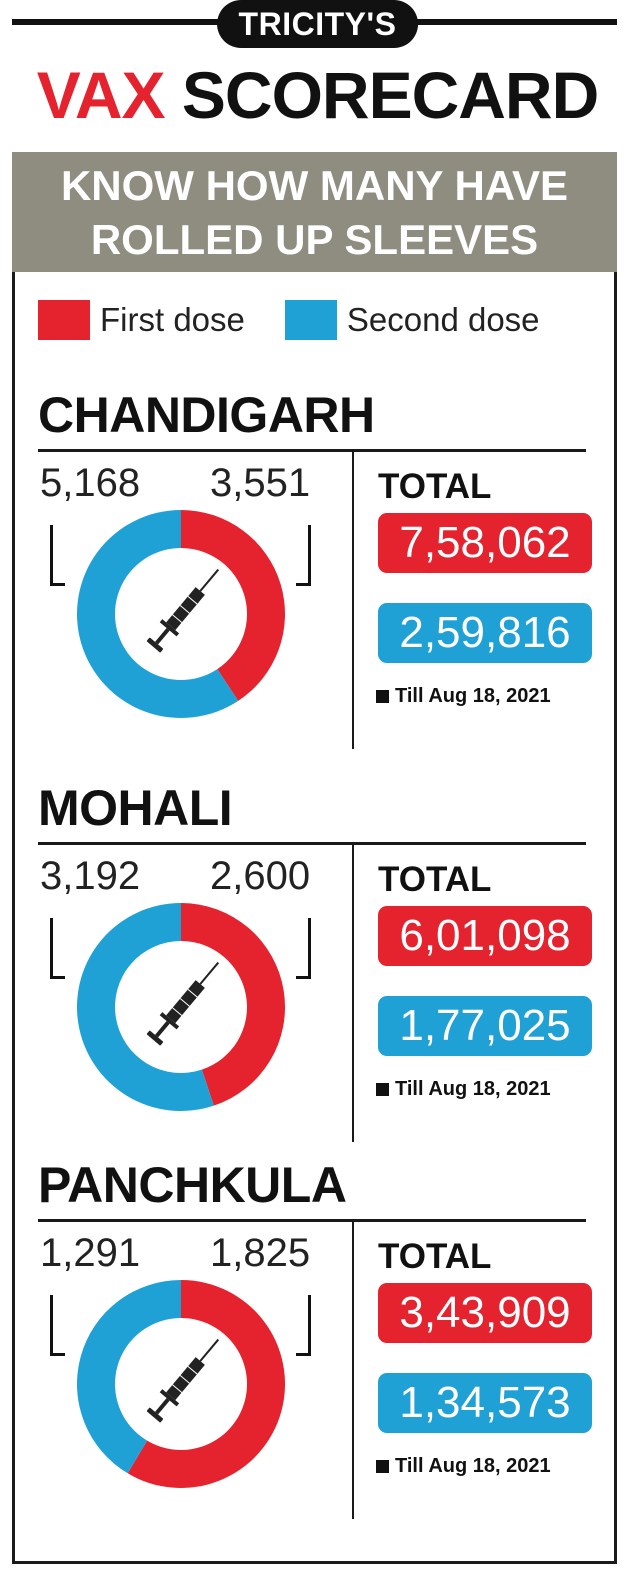 This screenshot has height=1576, width=635. Describe the element at coordinates (314, 185) in the screenshot. I see `subhead-line-1: KNOW HOW MANY HAVE` at that location.